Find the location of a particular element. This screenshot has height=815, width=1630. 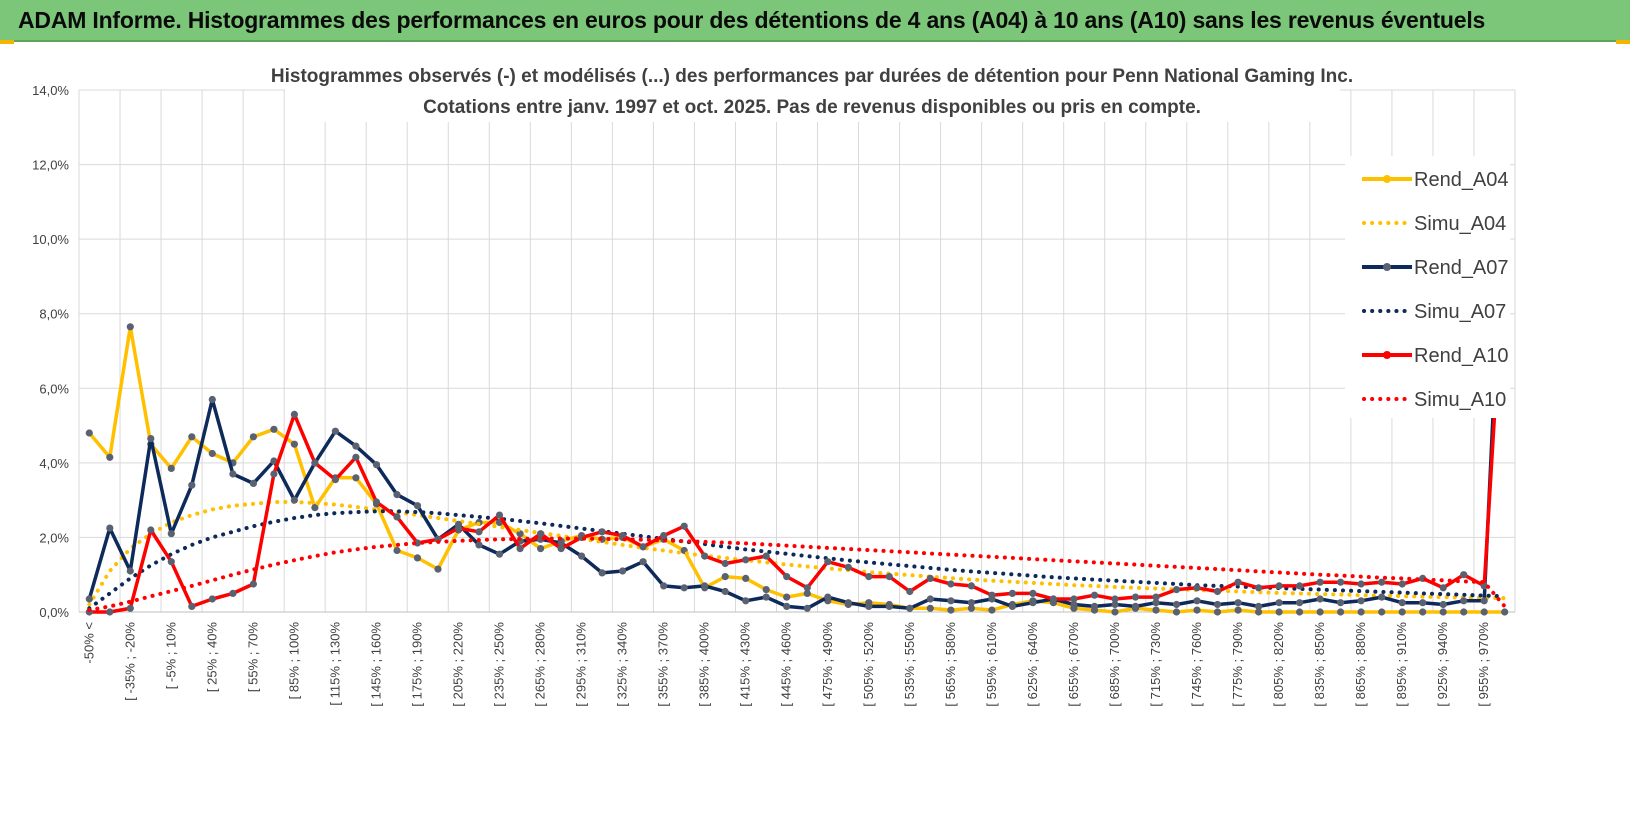

legend-label-rend-a07: Rend_A07 is located at coordinates (1461, 268).